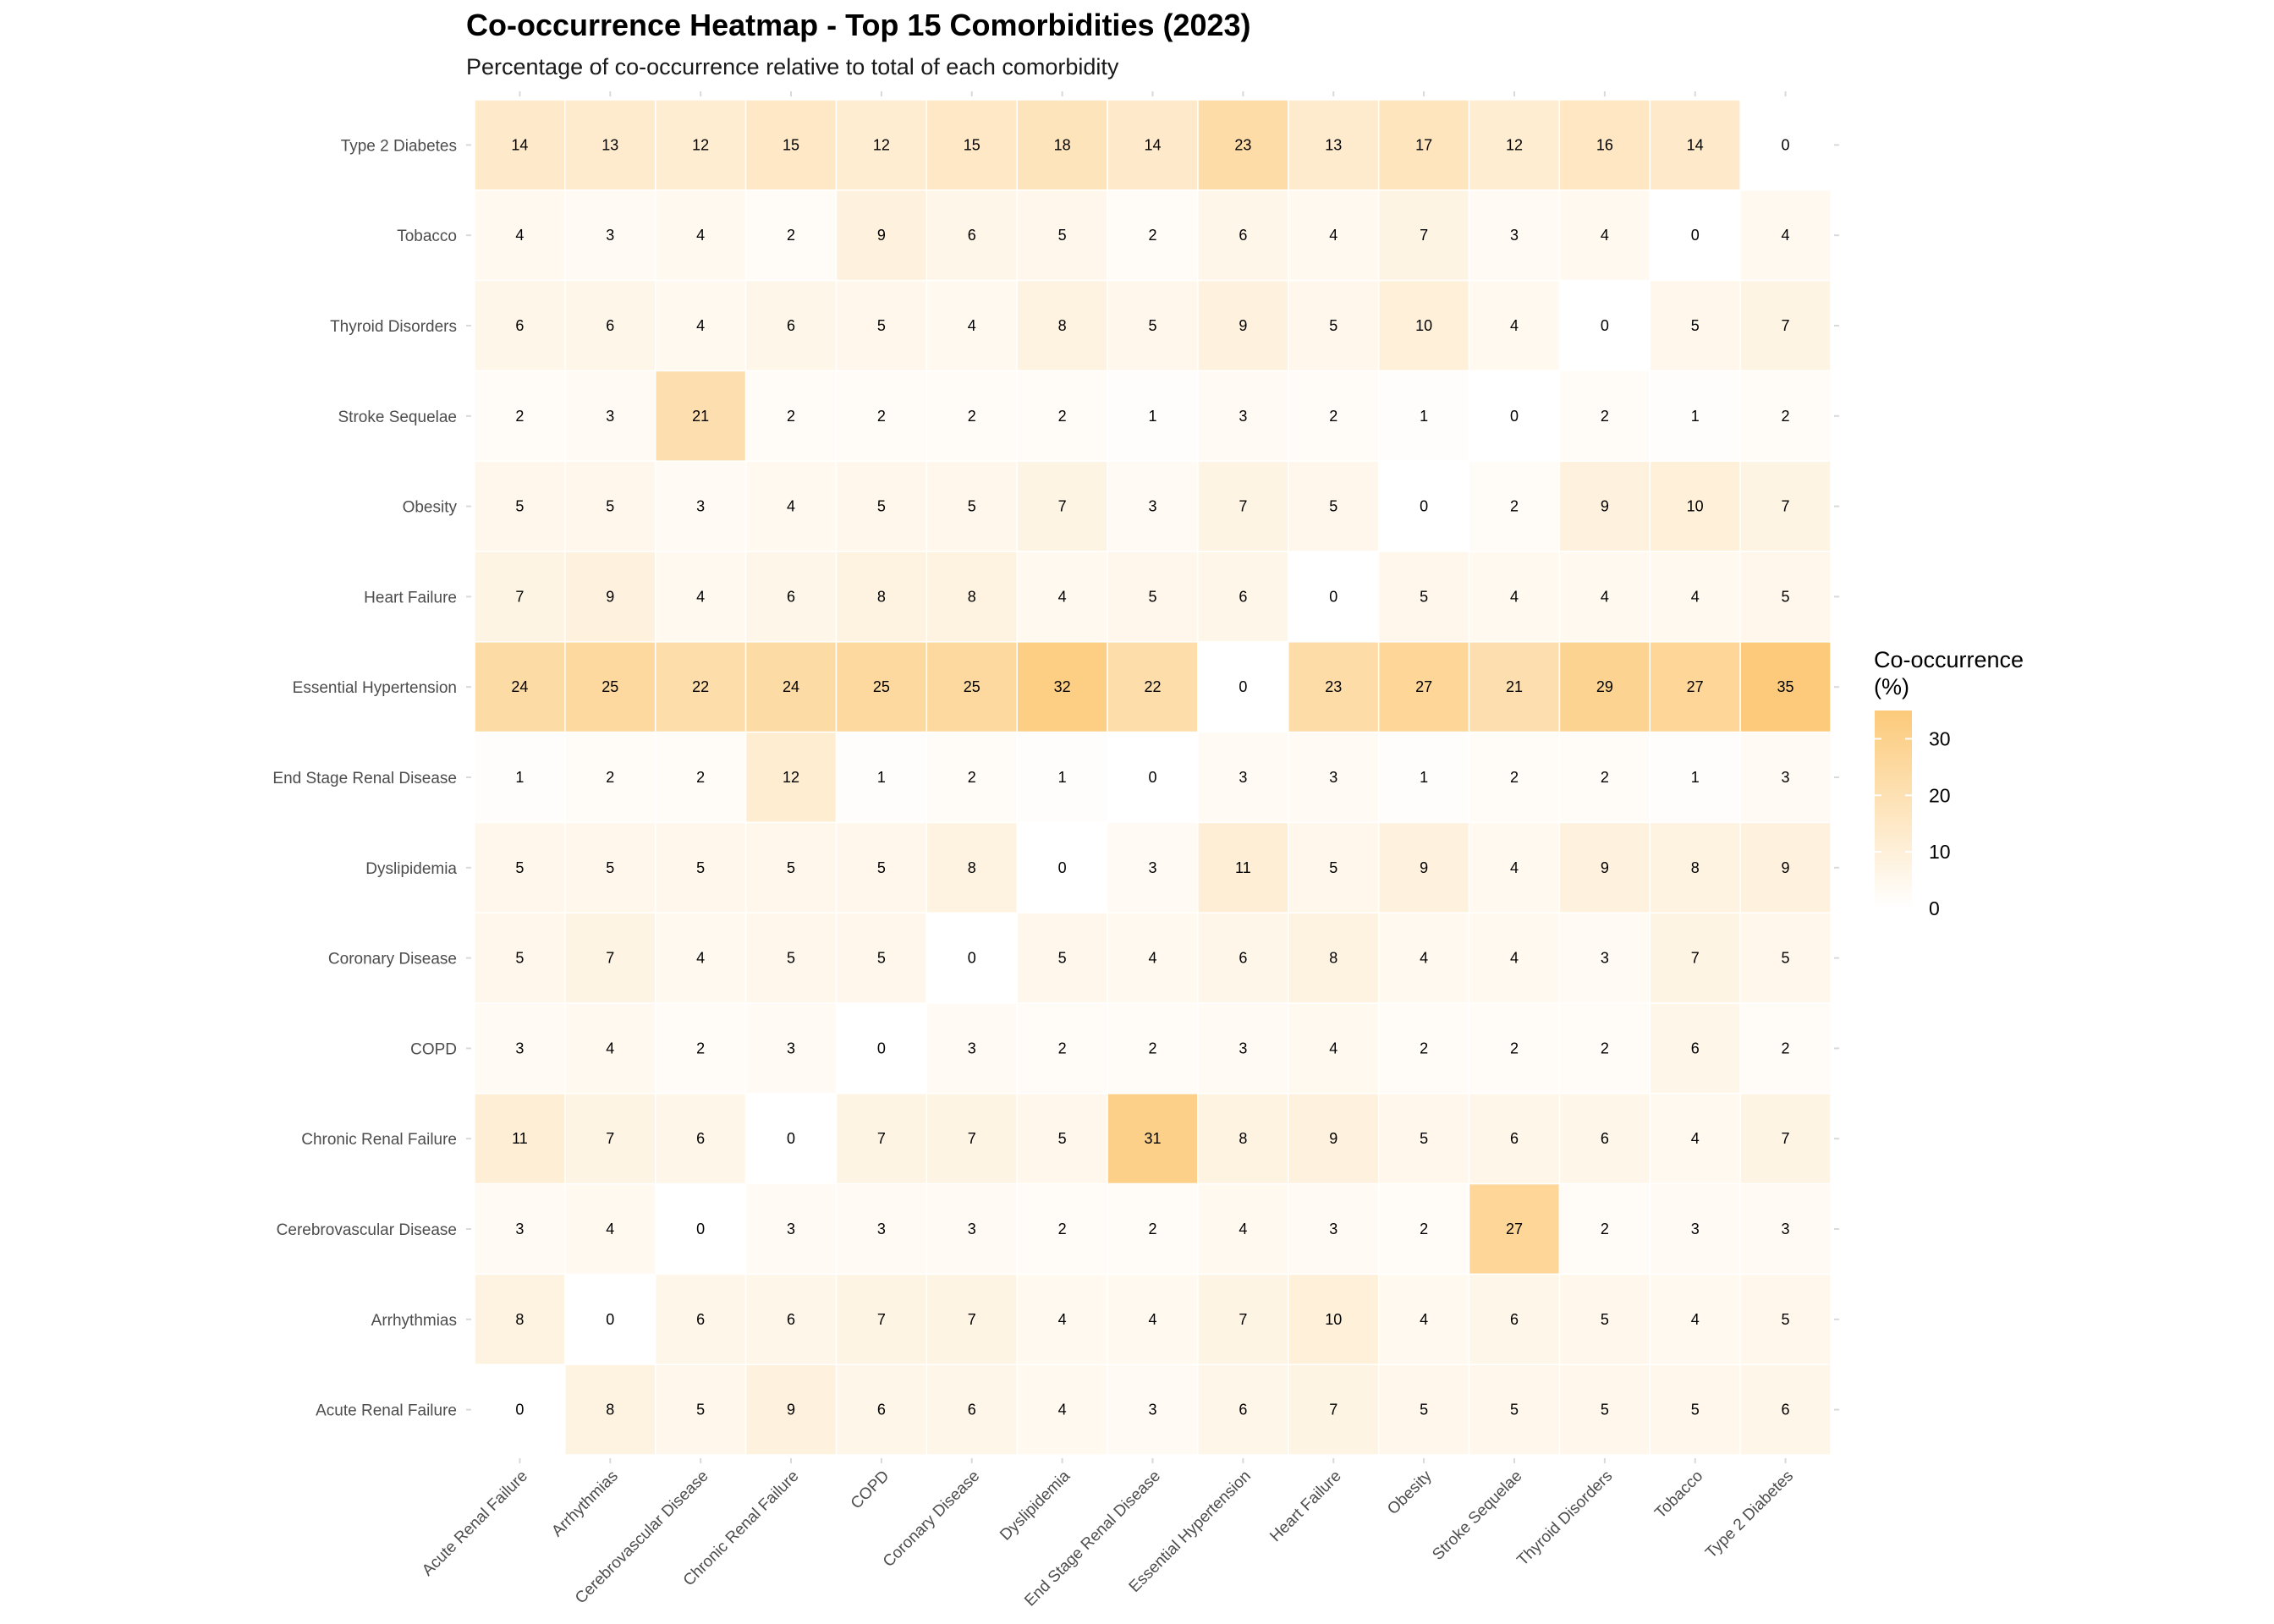 This screenshot has width=2274, height=1624. I want to click on legend-title-line2: (%), so click(1892, 687).